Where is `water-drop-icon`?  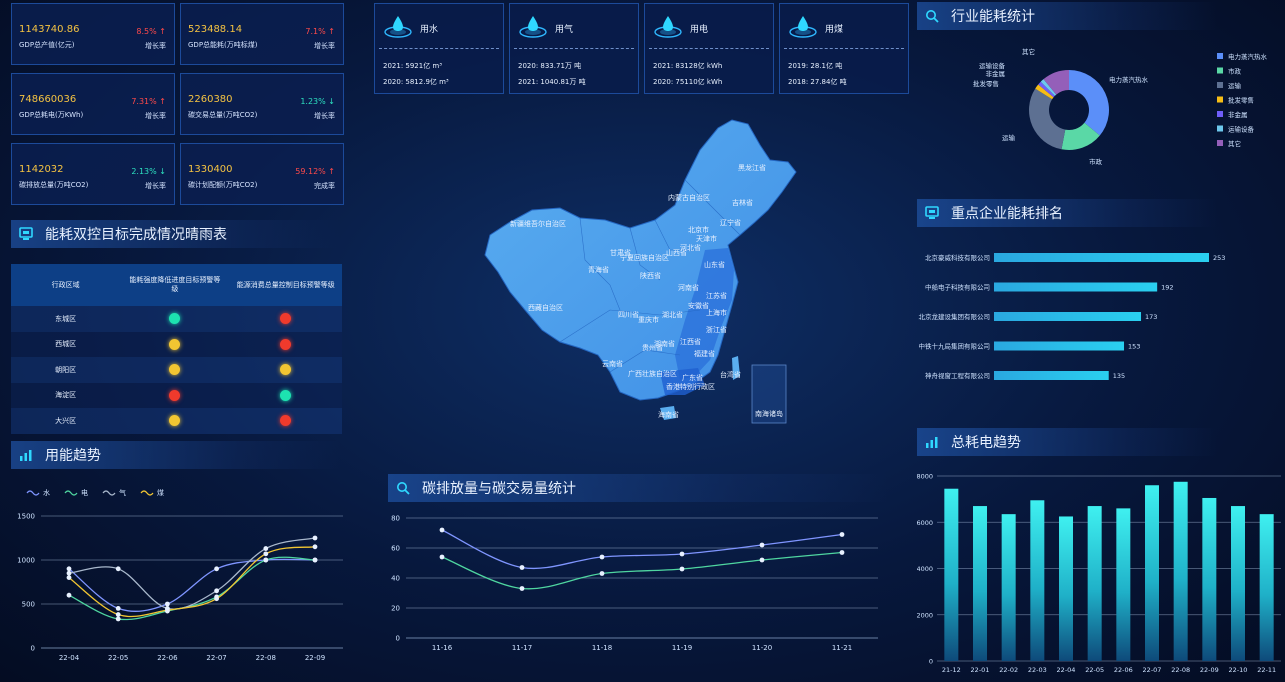 water-drop-icon is located at coordinates (398, 27).